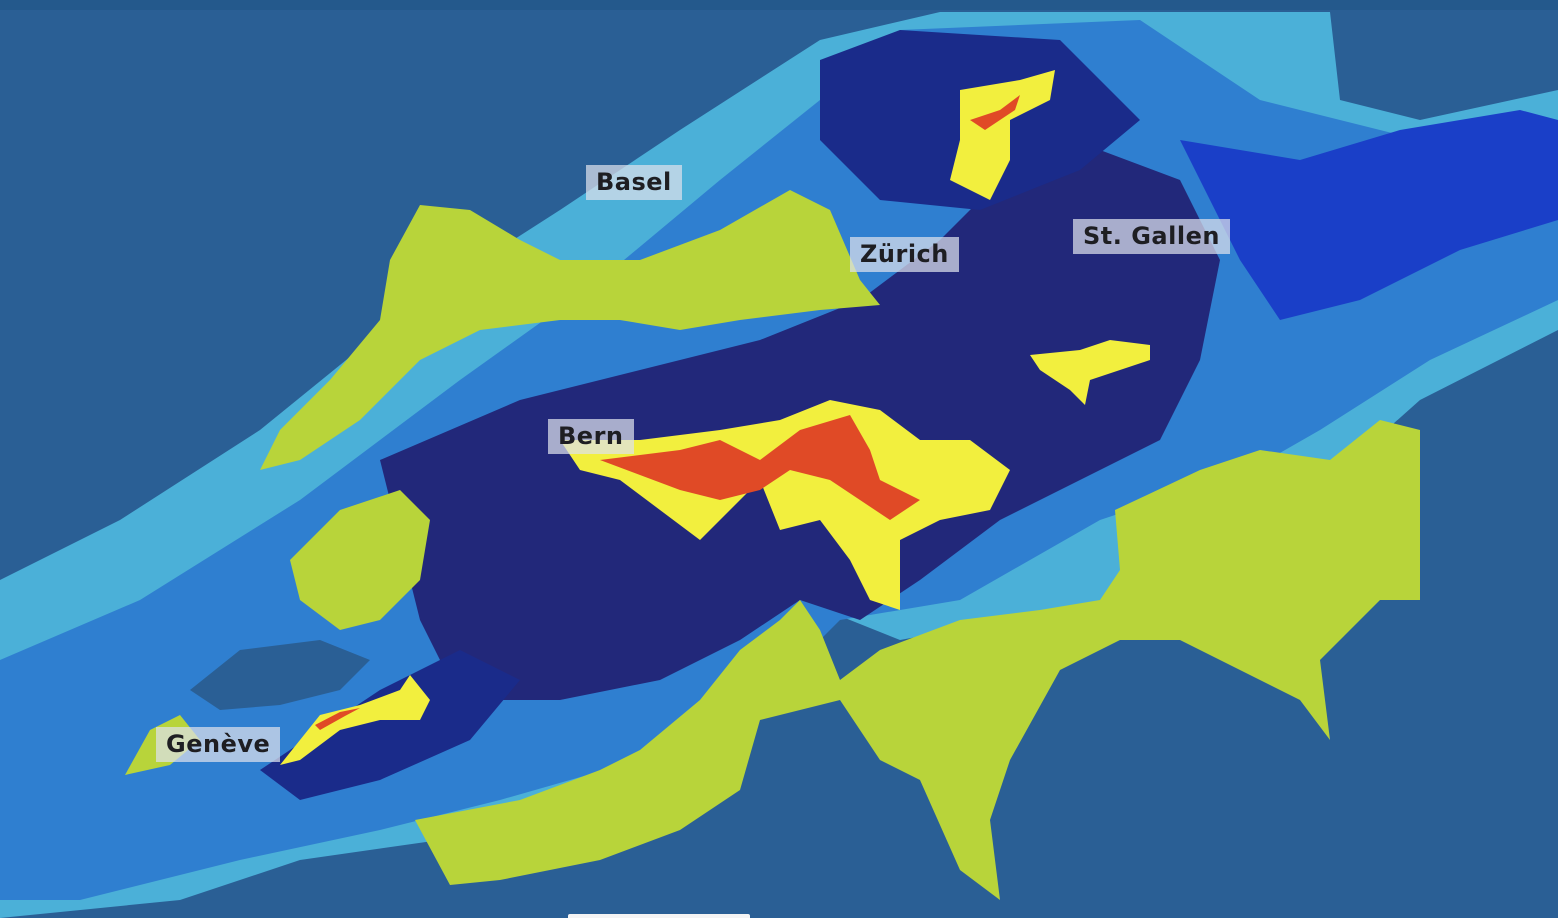 This screenshot has height=918, width=1558. What do you see at coordinates (360, 560) in the screenshot?
I see `dry-area-west` at bounding box center [360, 560].